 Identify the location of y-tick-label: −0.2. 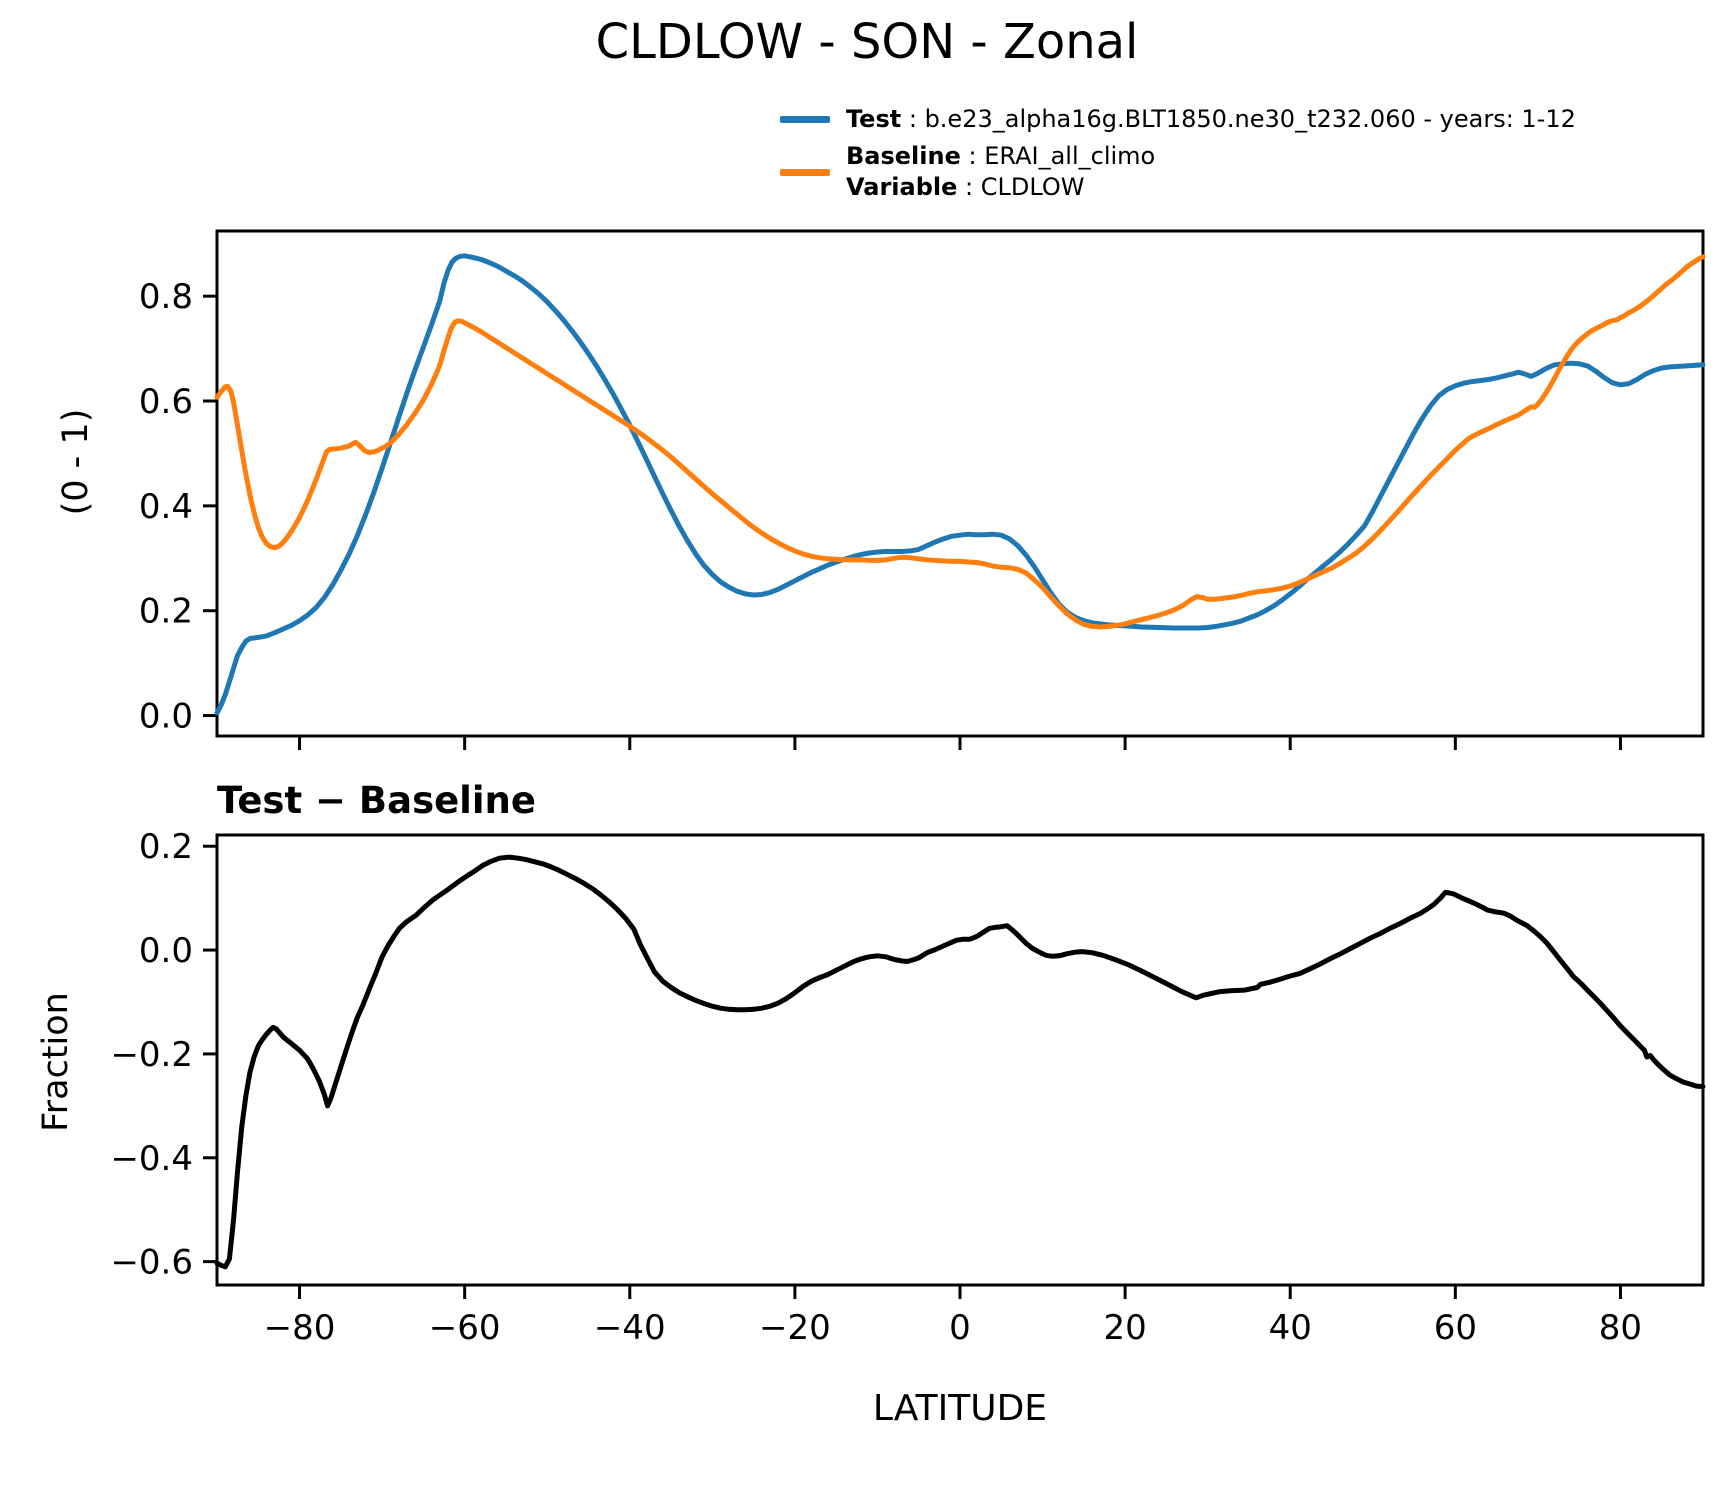
(151, 1055).